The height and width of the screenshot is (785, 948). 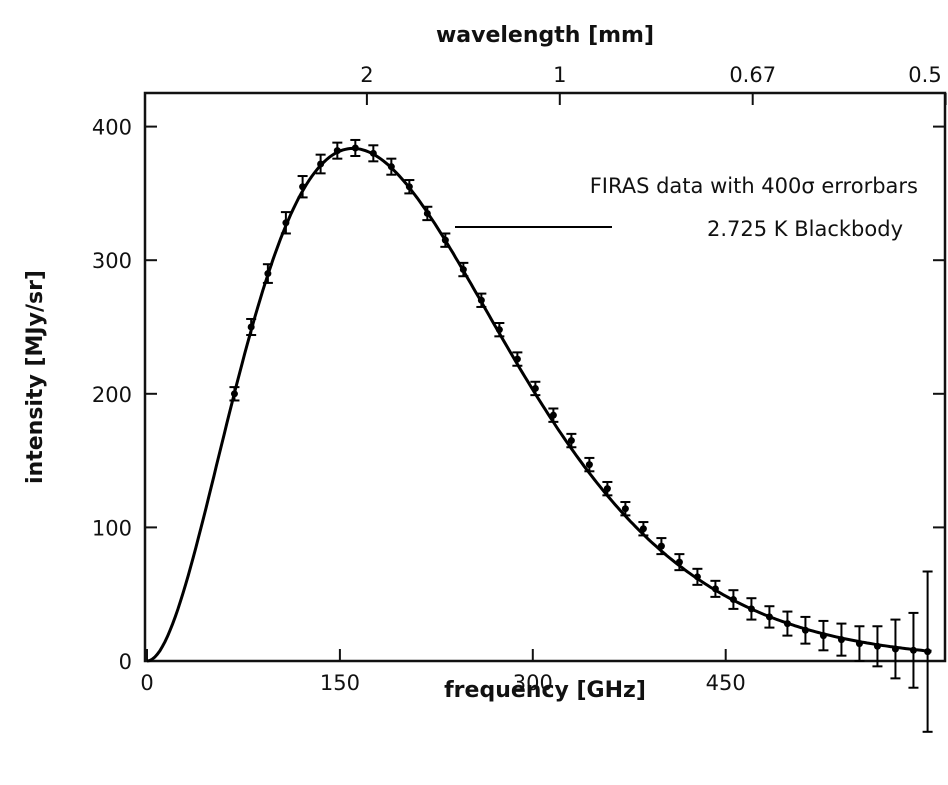 What do you see at coordinates (35, 377) in the screenshot?
I see `y-axis-label: intensity [MJy/sr]` at bounding box center [35, 377].